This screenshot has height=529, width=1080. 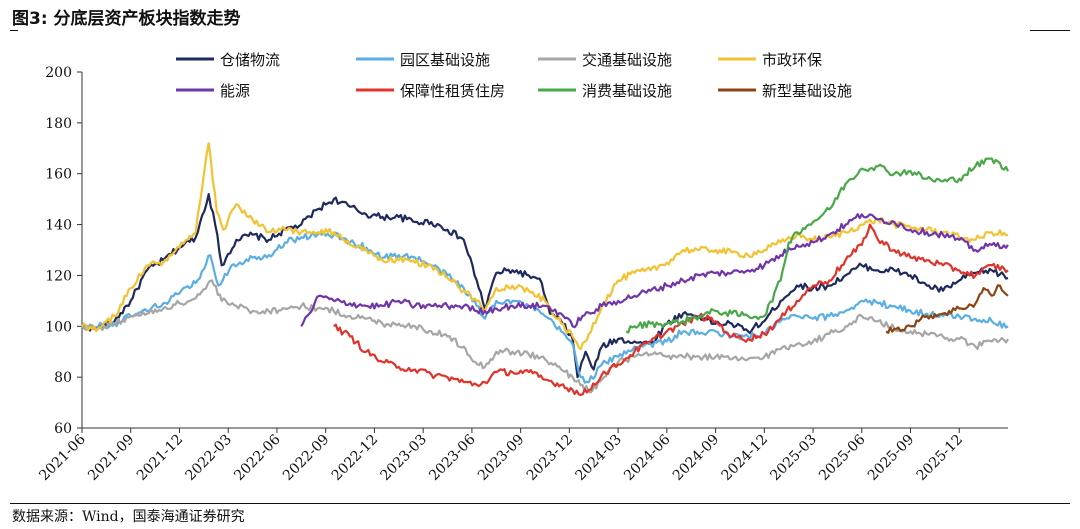 I want to click on source-note: 数据来源：Wind，国泰海通证券研究, so click(x=128, y=517).